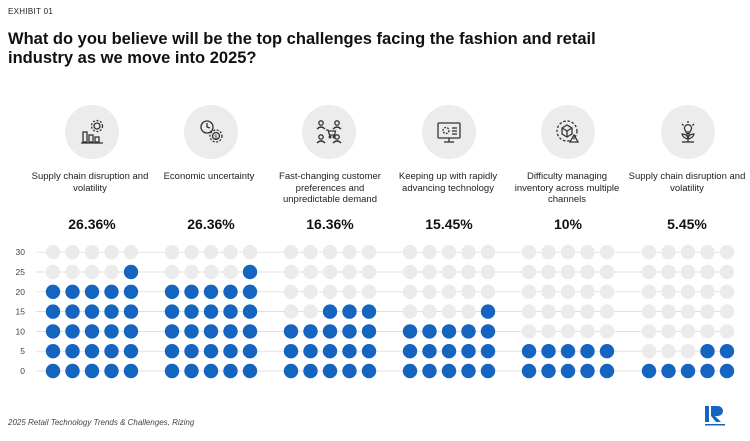  Describe the element at coordinates (211, 132) in the screenshot. I see `clock-dollar-icon: $` at that location.